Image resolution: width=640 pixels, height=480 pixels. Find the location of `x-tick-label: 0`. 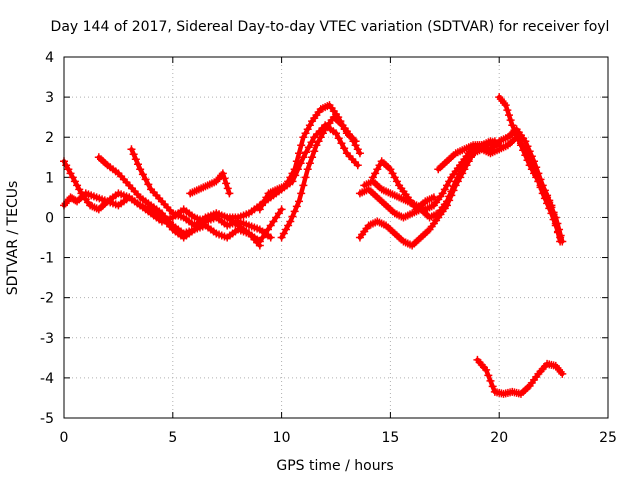

x-tick-label: 0 is located at coordinates (64, 438).